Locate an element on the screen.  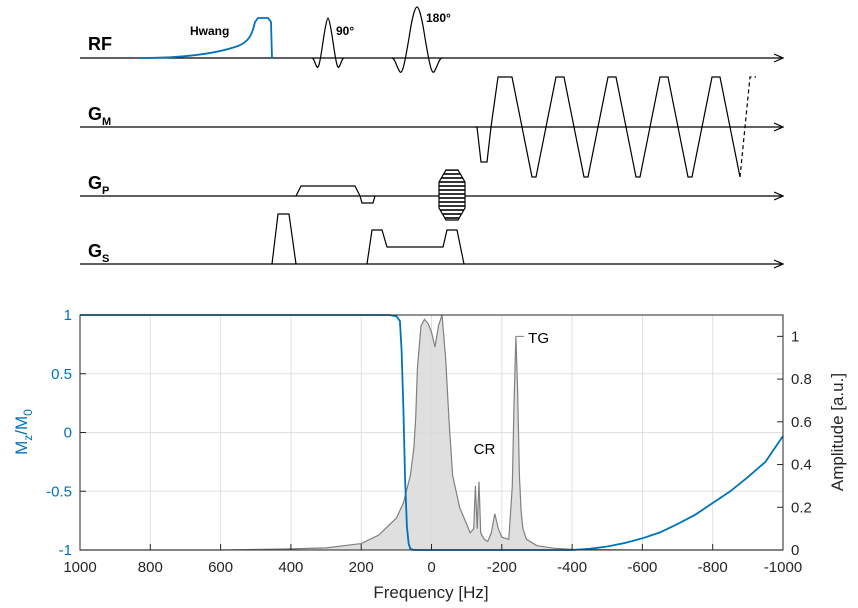
hwang-label: Hwang is located at coordinates (209, 31).